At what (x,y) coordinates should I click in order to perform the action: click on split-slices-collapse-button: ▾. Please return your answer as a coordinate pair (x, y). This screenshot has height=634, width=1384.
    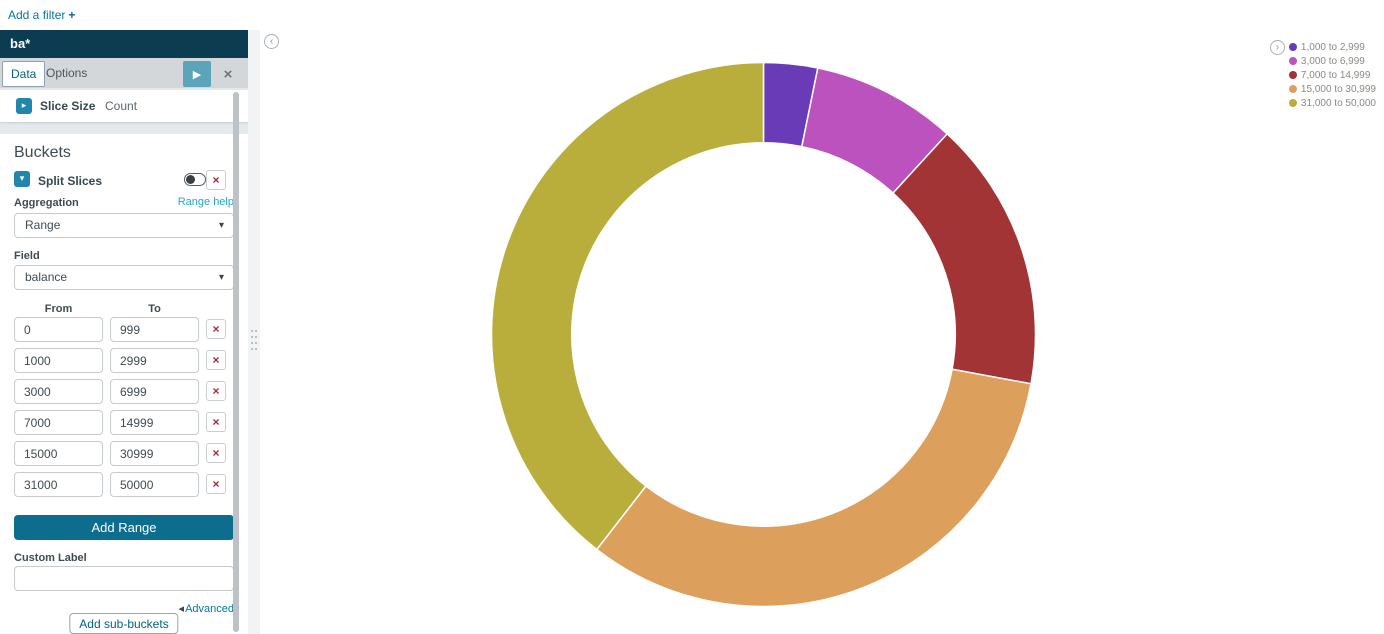
    Looking at the image, I should click on (22, 179).